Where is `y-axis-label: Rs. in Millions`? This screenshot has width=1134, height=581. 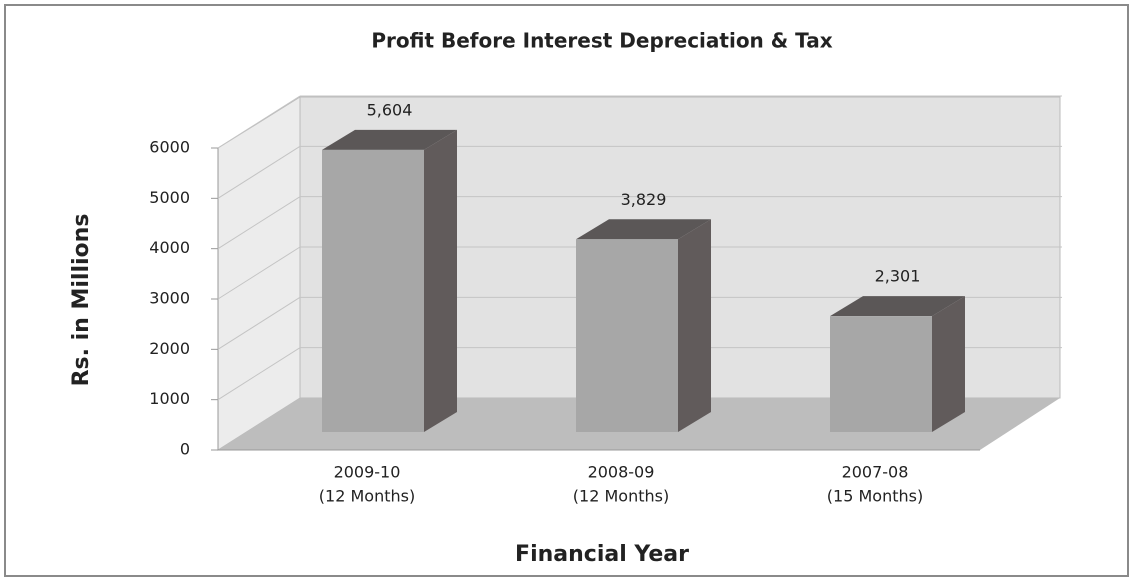
y-axis-label: Rs. in Millions is located at coordinates (81, 300).